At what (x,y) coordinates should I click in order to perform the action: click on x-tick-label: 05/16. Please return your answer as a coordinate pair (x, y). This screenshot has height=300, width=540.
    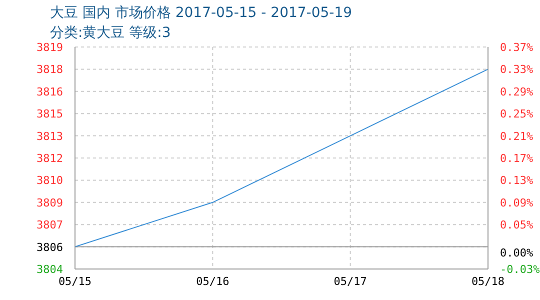
    Looking at the image, I should click on (213, 281).